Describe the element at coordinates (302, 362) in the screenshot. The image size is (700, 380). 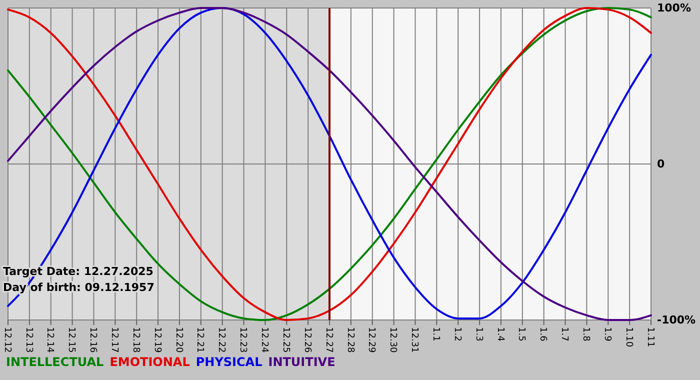
I see `text: INTUITIVE` at that location.